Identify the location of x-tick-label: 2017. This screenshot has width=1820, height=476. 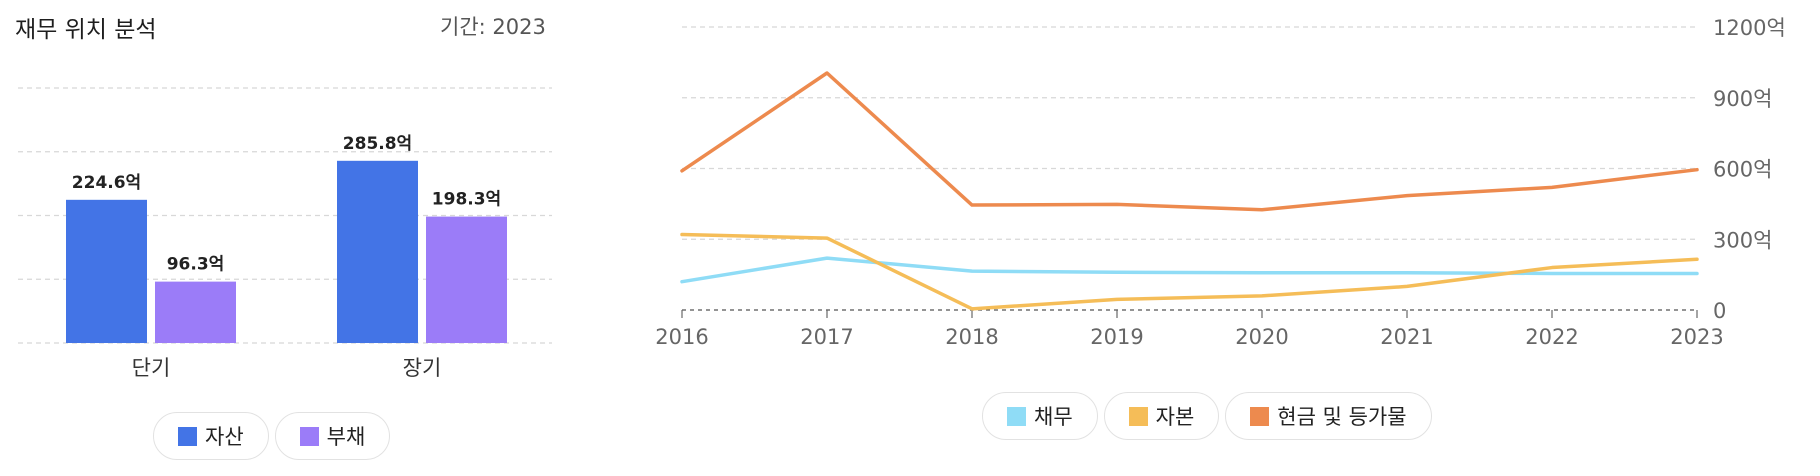
(826, 337).